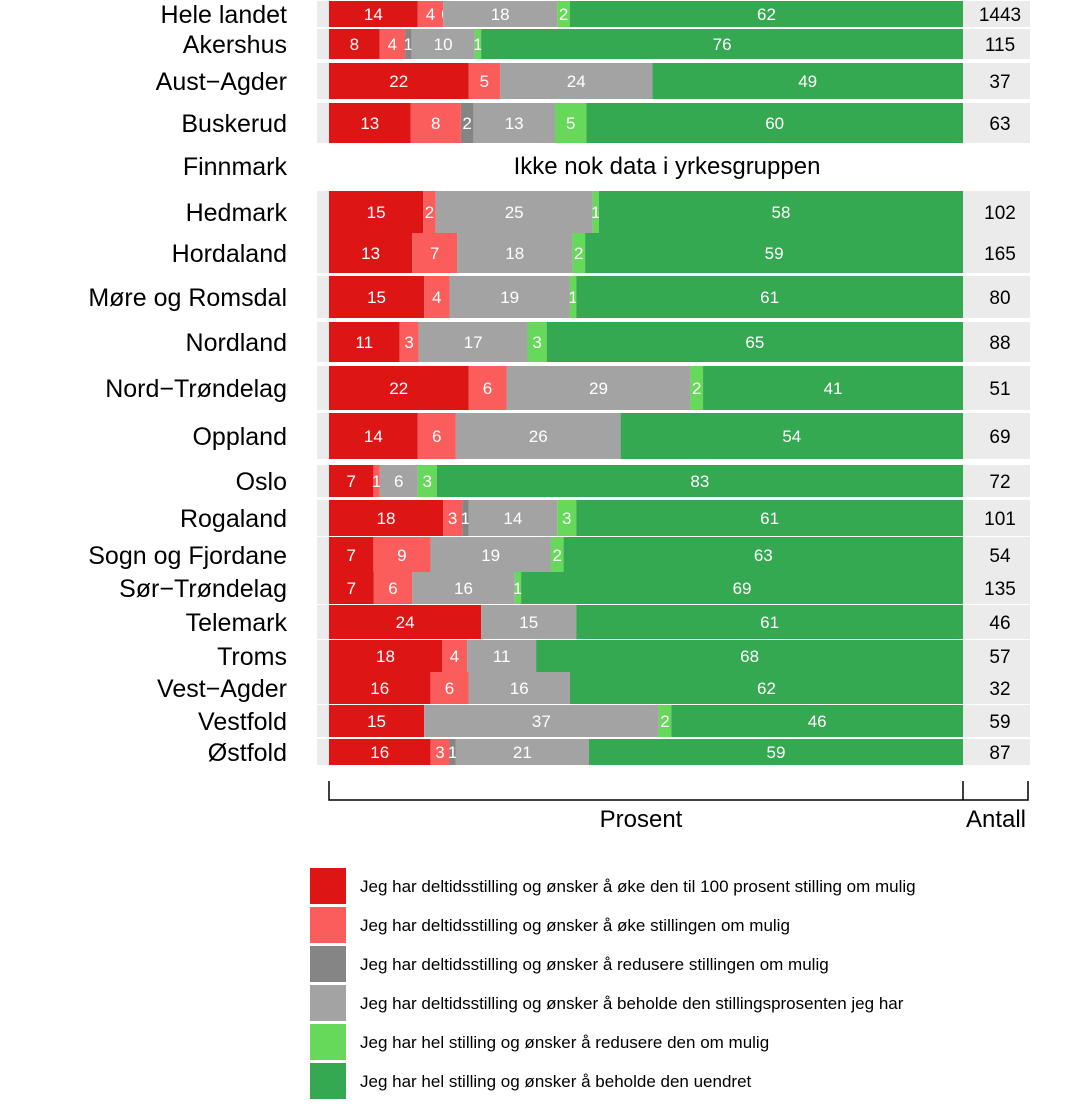  What do you see at coordinates (229, 254) in the screenshot?
I see `region-label: Hordaland` at bounding box center [229, 254].